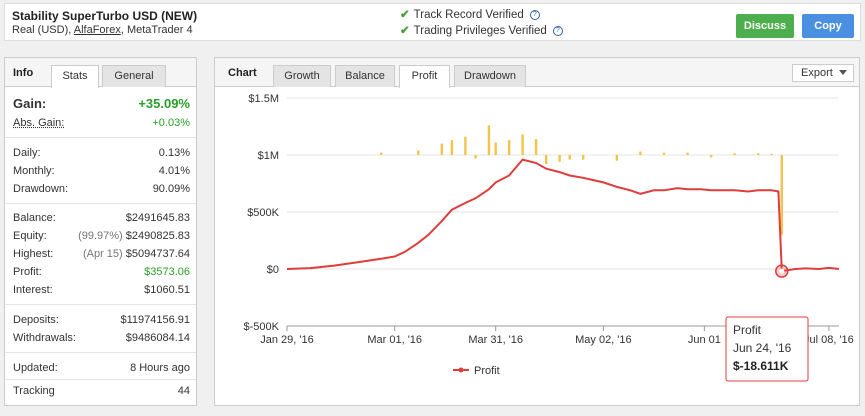  I want to click on tab-general: General, so click(134, 76).